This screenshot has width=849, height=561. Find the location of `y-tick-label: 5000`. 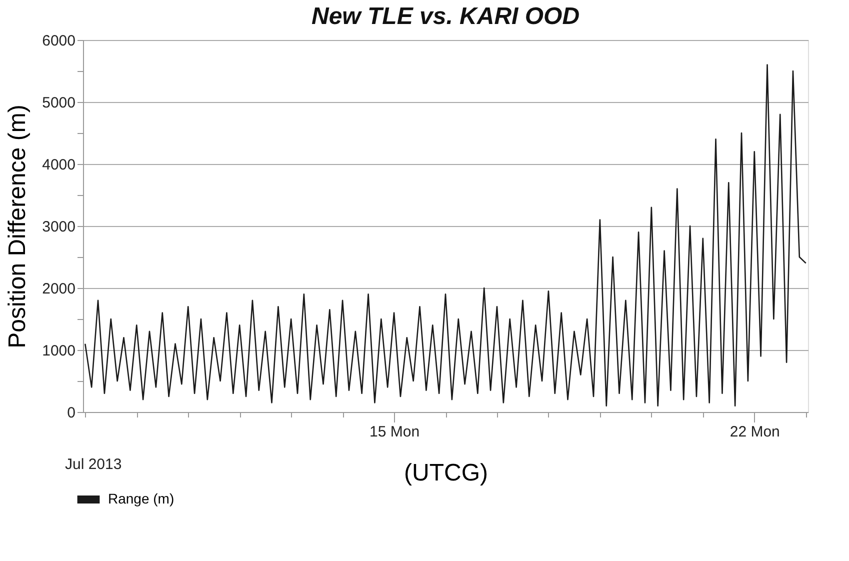

y-tick-label: 5000 is located at coordinates (59, 103).